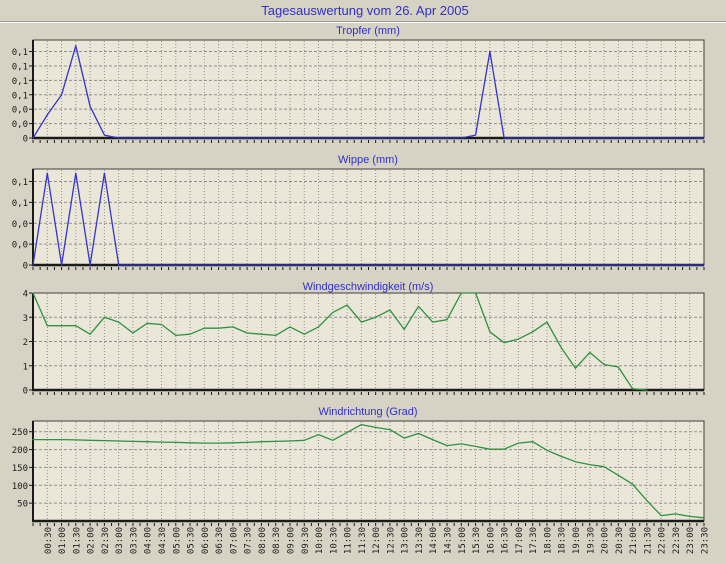 This screenshot has height=564, width=726. I want to click on y-axis-label: 250, so click(20, 433).